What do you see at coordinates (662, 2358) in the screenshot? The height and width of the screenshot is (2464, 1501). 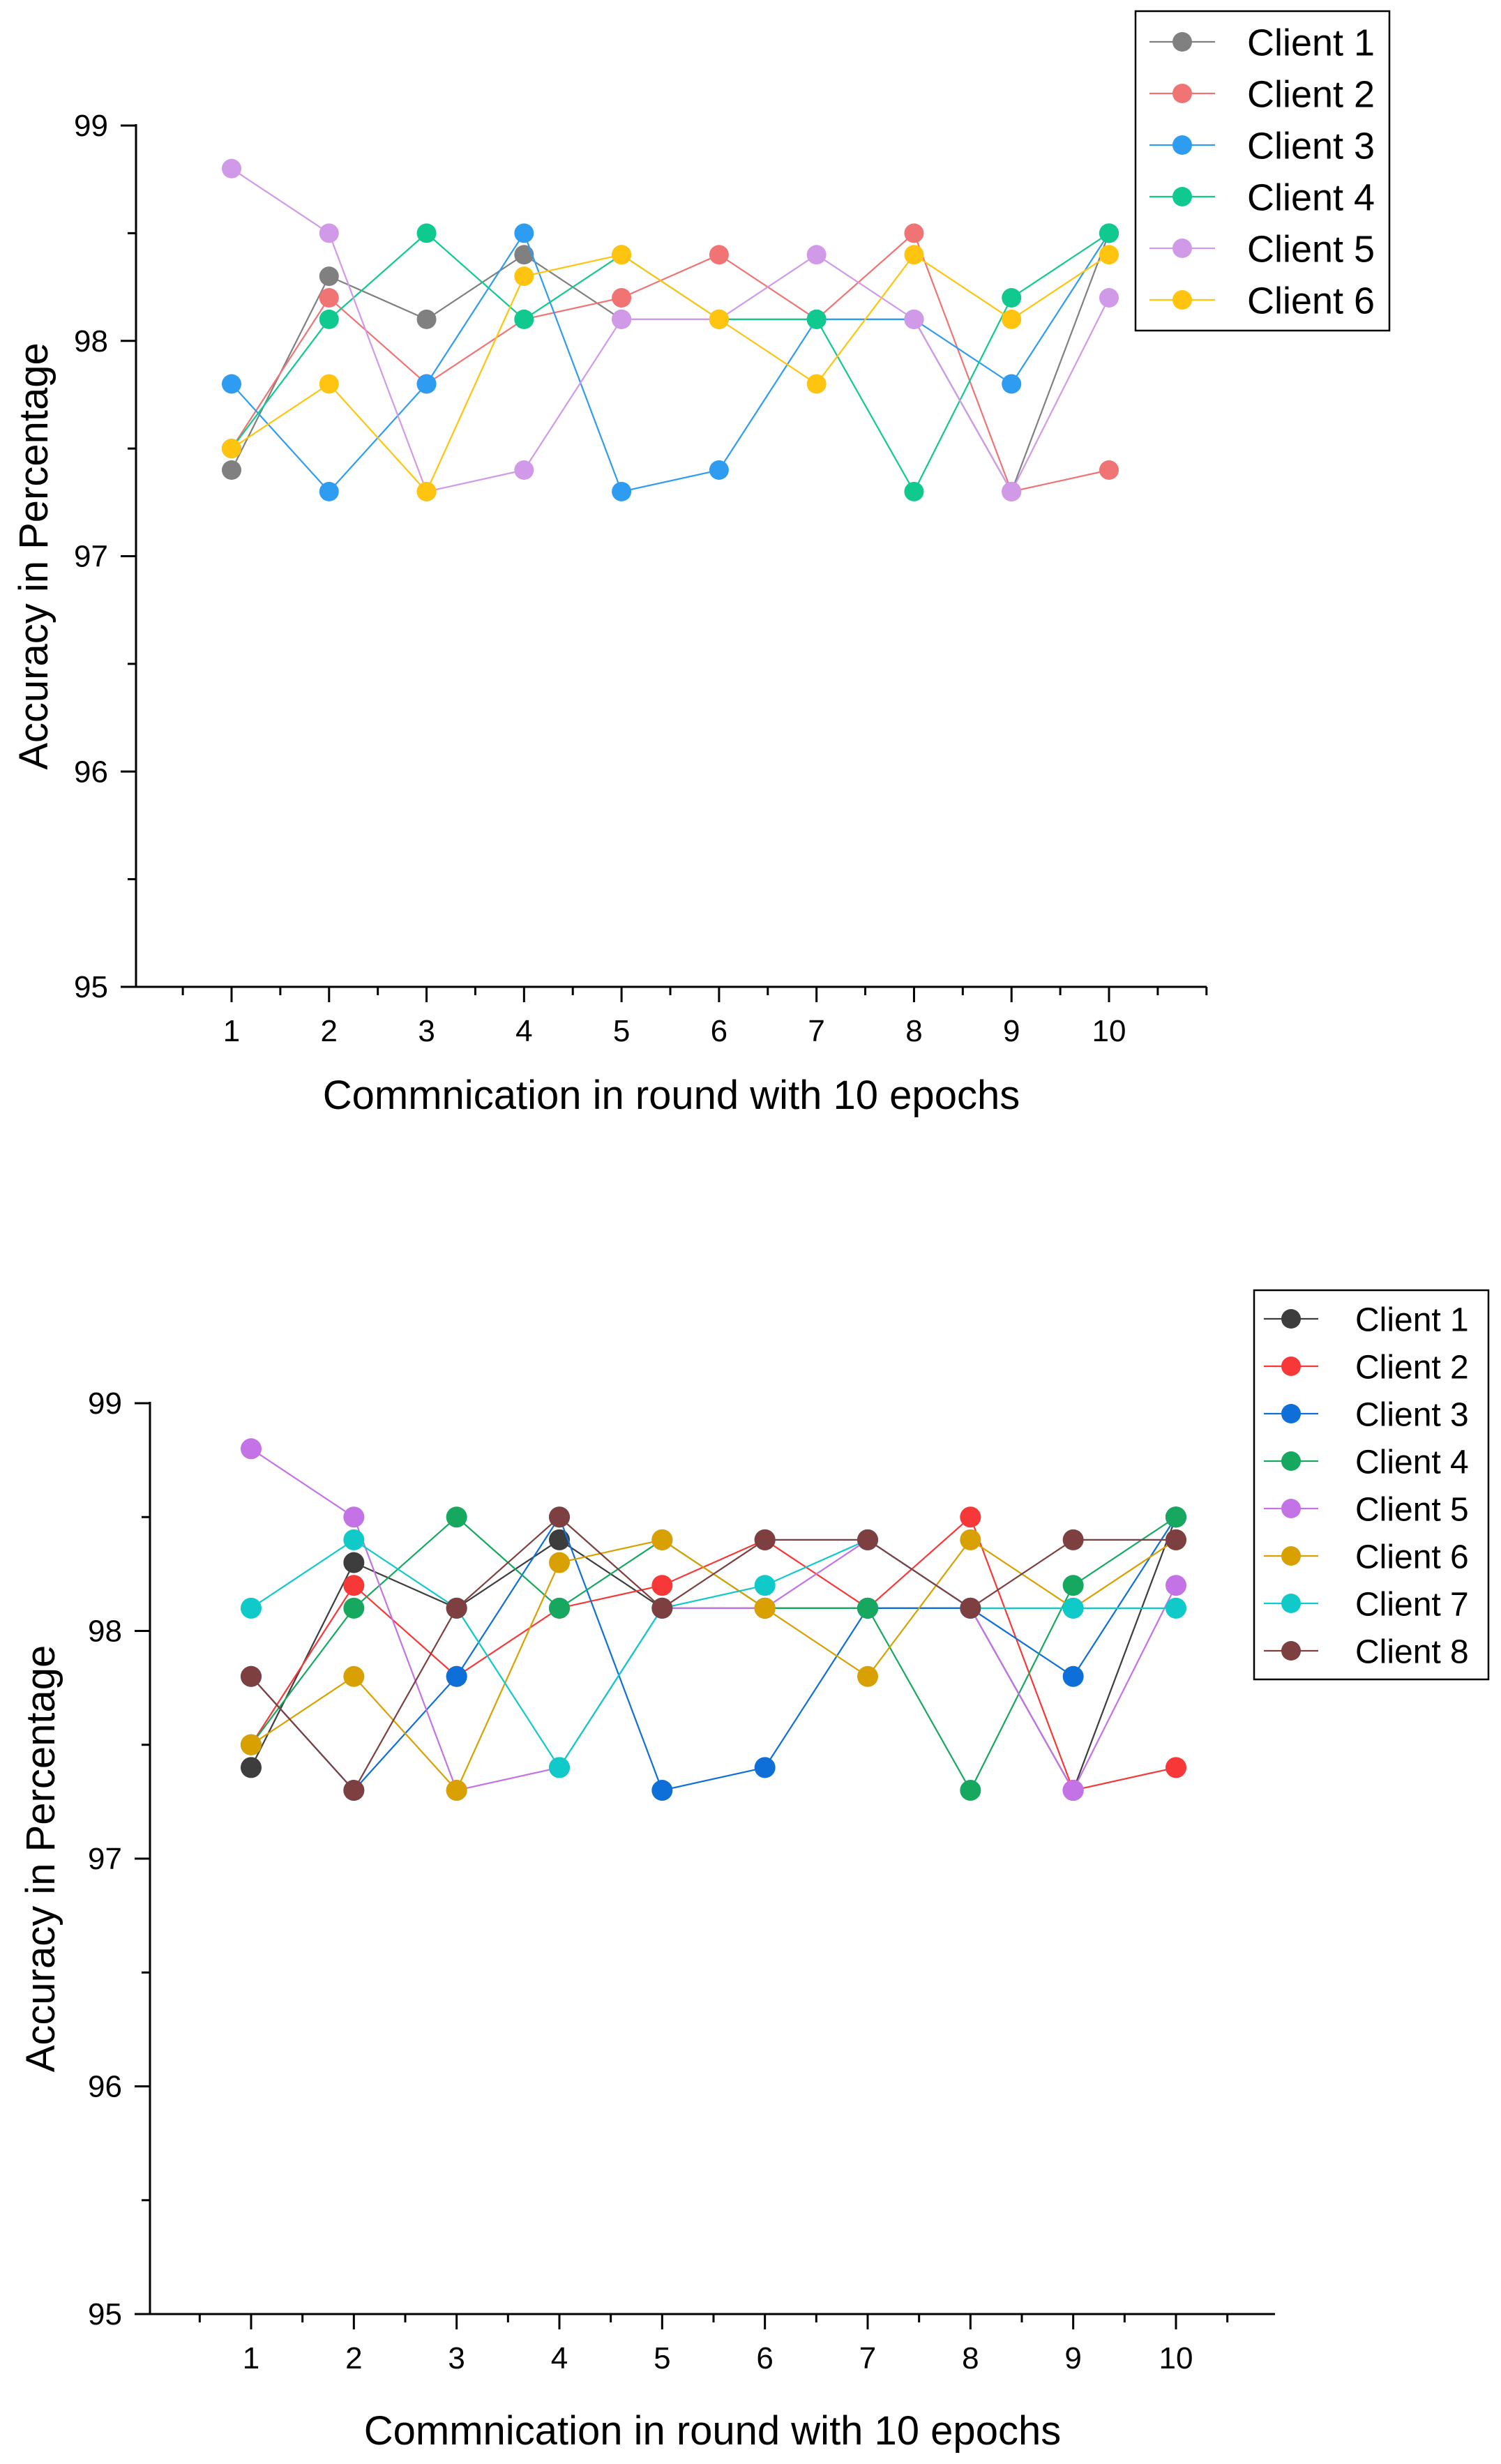 I see `x-tick-label: 5` at bounding box center [662, 2358].